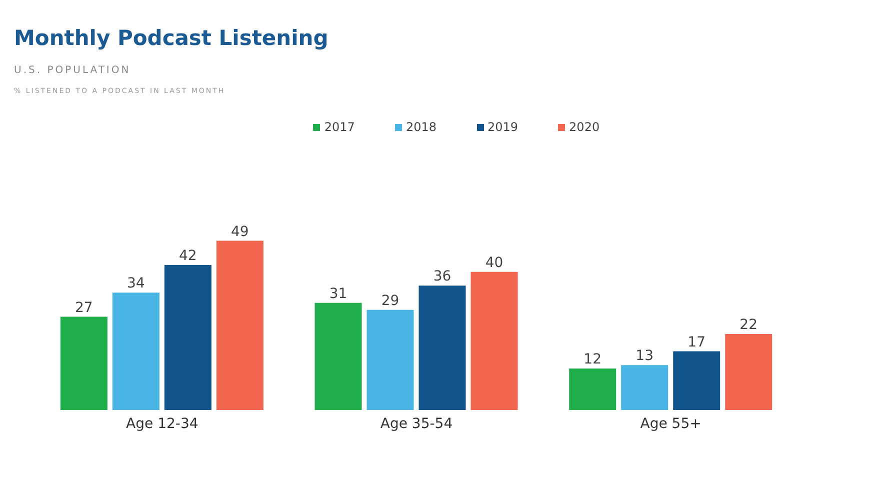 The height and width of the screenshot is (490, 871). What do you see at coordinates (188, 256) in the screenshot?
I see `data-label: 42` at bounding box center [188, 256].